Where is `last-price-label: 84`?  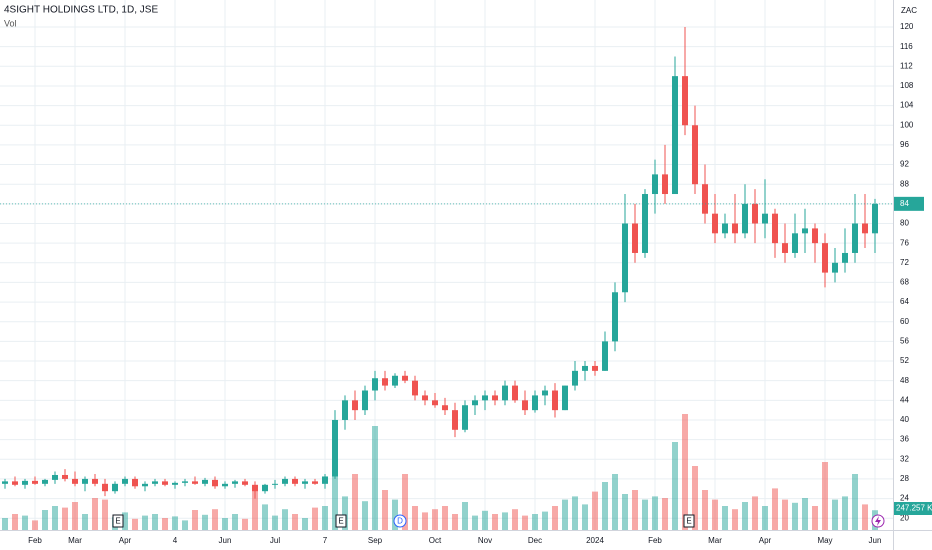
last-price-label: 84 is located at coordinates (904, 203).